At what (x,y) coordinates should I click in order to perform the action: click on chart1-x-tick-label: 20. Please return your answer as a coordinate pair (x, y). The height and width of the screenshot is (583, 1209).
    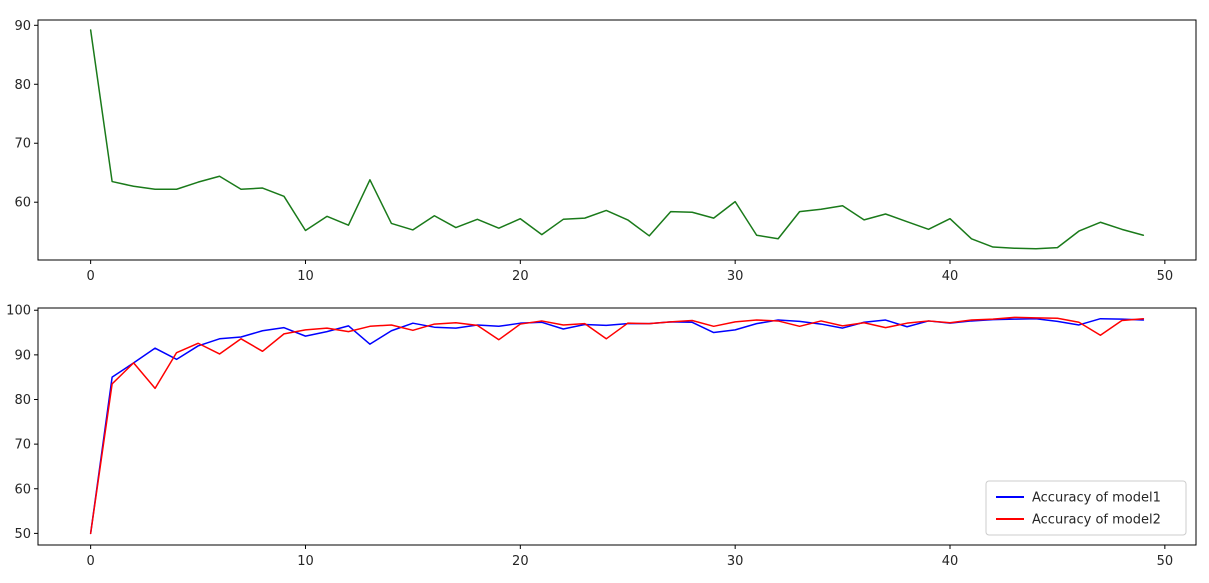
    Looking at the image, I should click on (520, 276).